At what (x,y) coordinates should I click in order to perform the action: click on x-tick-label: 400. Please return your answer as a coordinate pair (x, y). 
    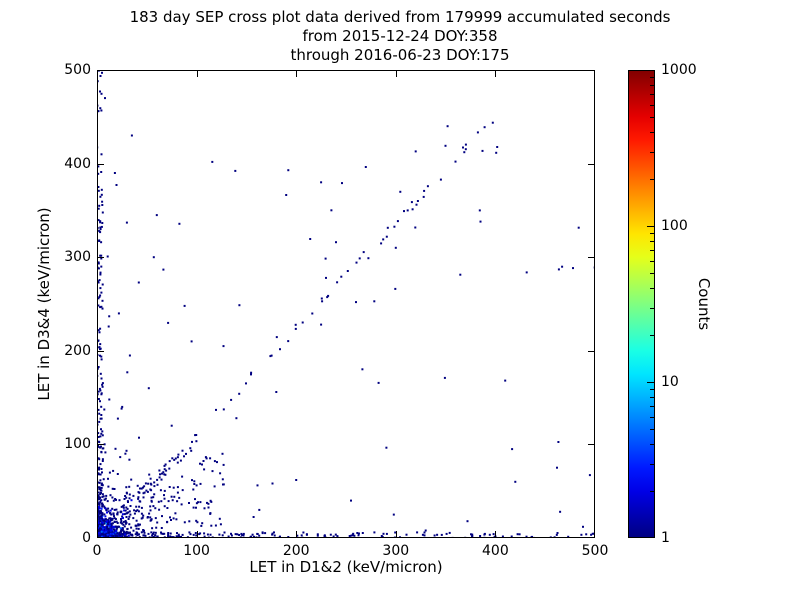
    Looking at the image, I should click on (495, 551).